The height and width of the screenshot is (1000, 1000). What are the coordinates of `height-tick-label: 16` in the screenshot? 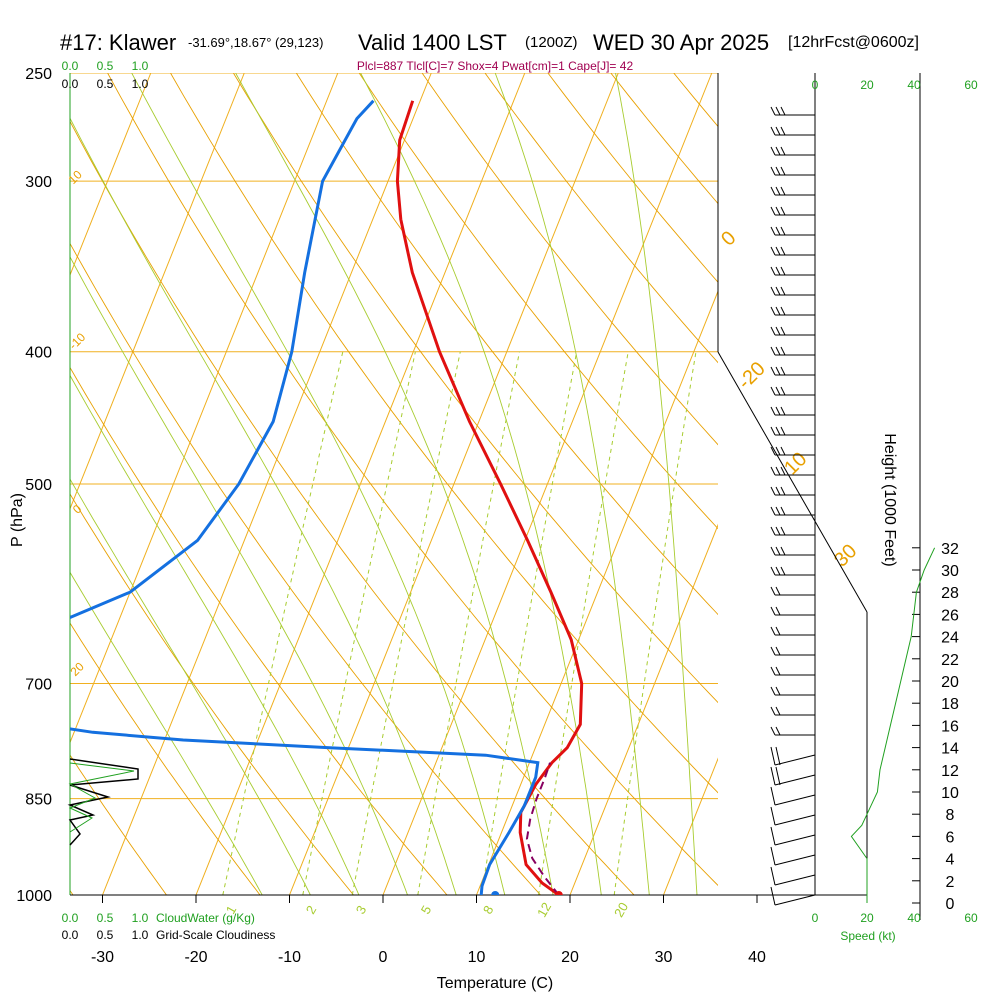 It's located at (950, 726).